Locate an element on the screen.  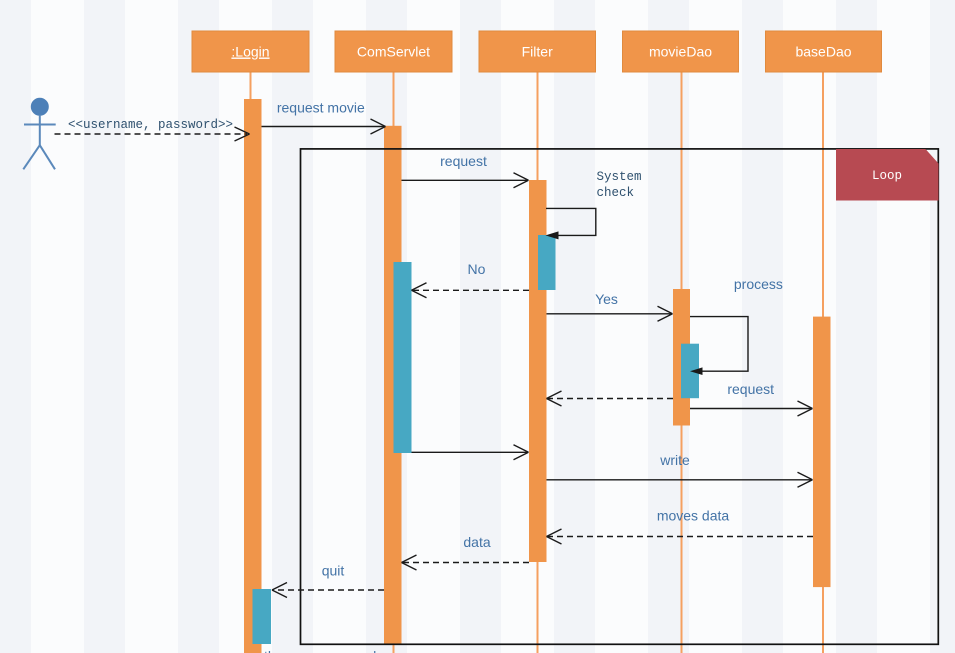
svg-text: baseDao is located at coordinates (823, 52).